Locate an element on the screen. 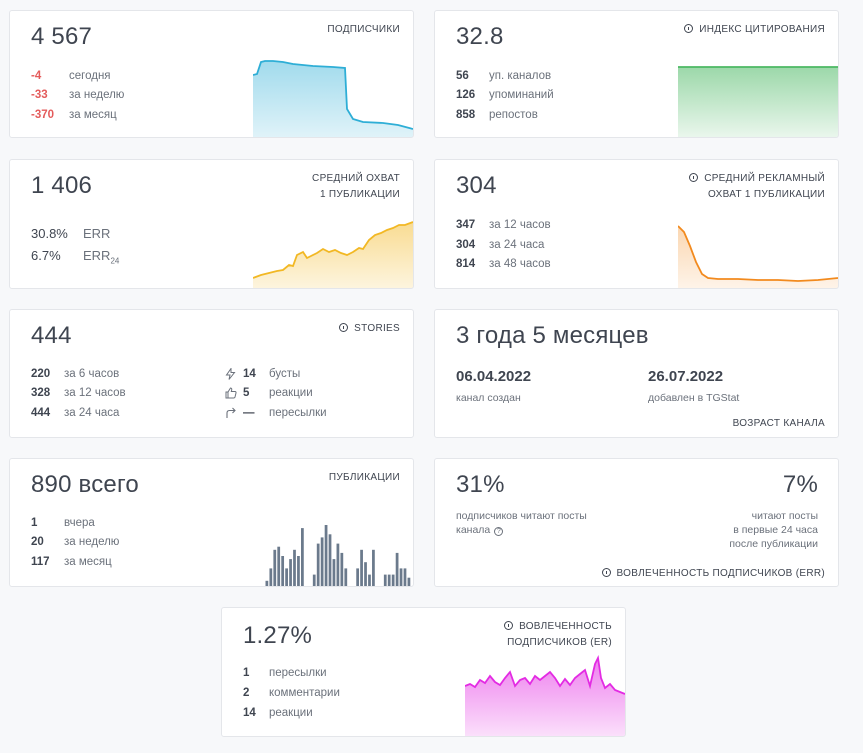 The width and height of the screenshot is (863, 753). stories-title: STORIES is located at coordinates (369, 329).